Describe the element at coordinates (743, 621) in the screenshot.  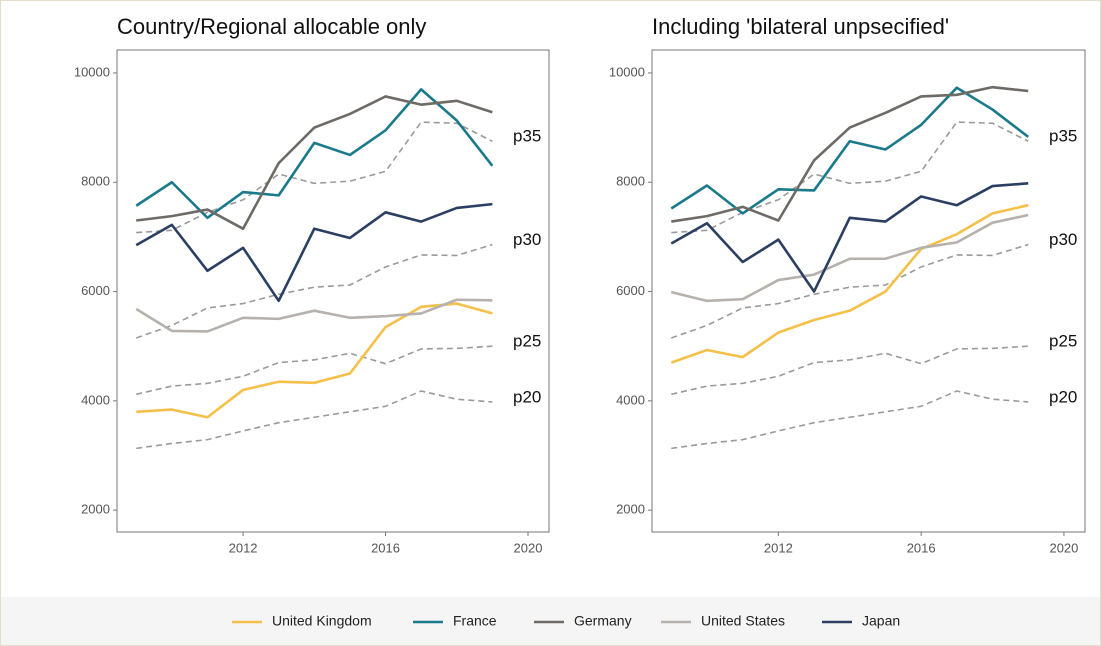
I see `legend-label: United States` at that location.